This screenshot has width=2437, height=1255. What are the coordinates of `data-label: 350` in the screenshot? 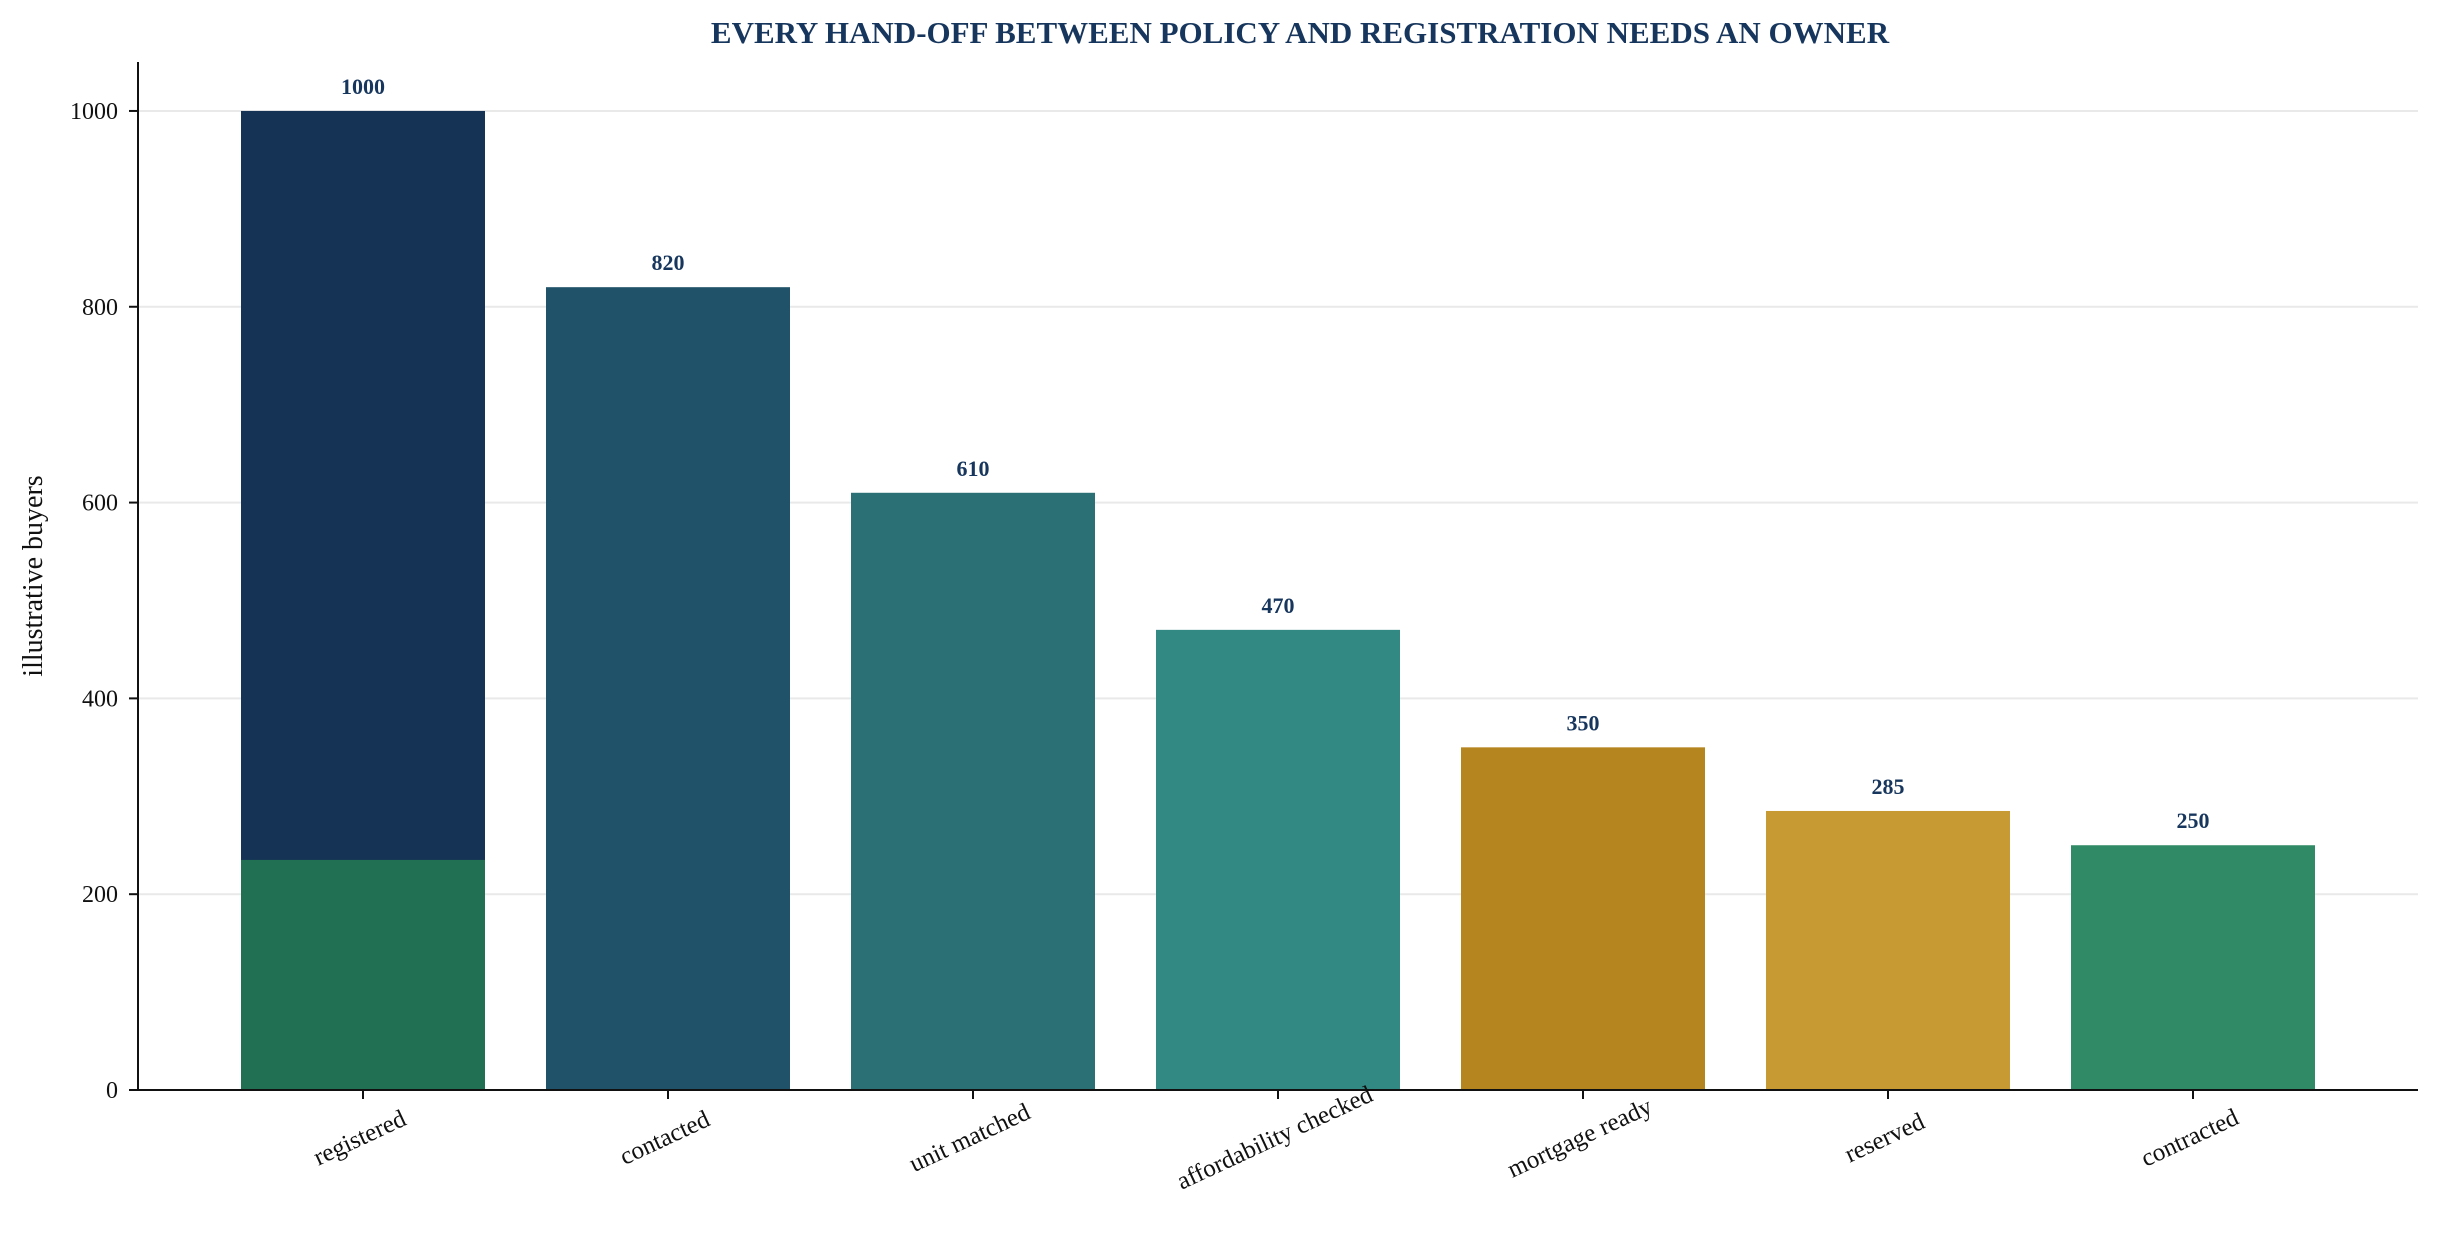 It's located at (1583, 722).